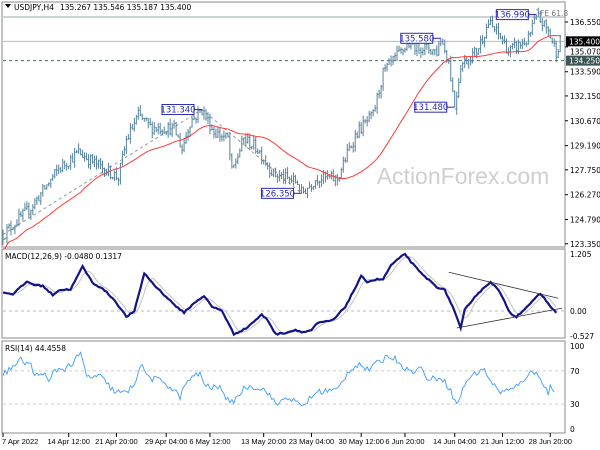  I want to click on time-axis-label: 7 Apr 2022, so click(20, 441).